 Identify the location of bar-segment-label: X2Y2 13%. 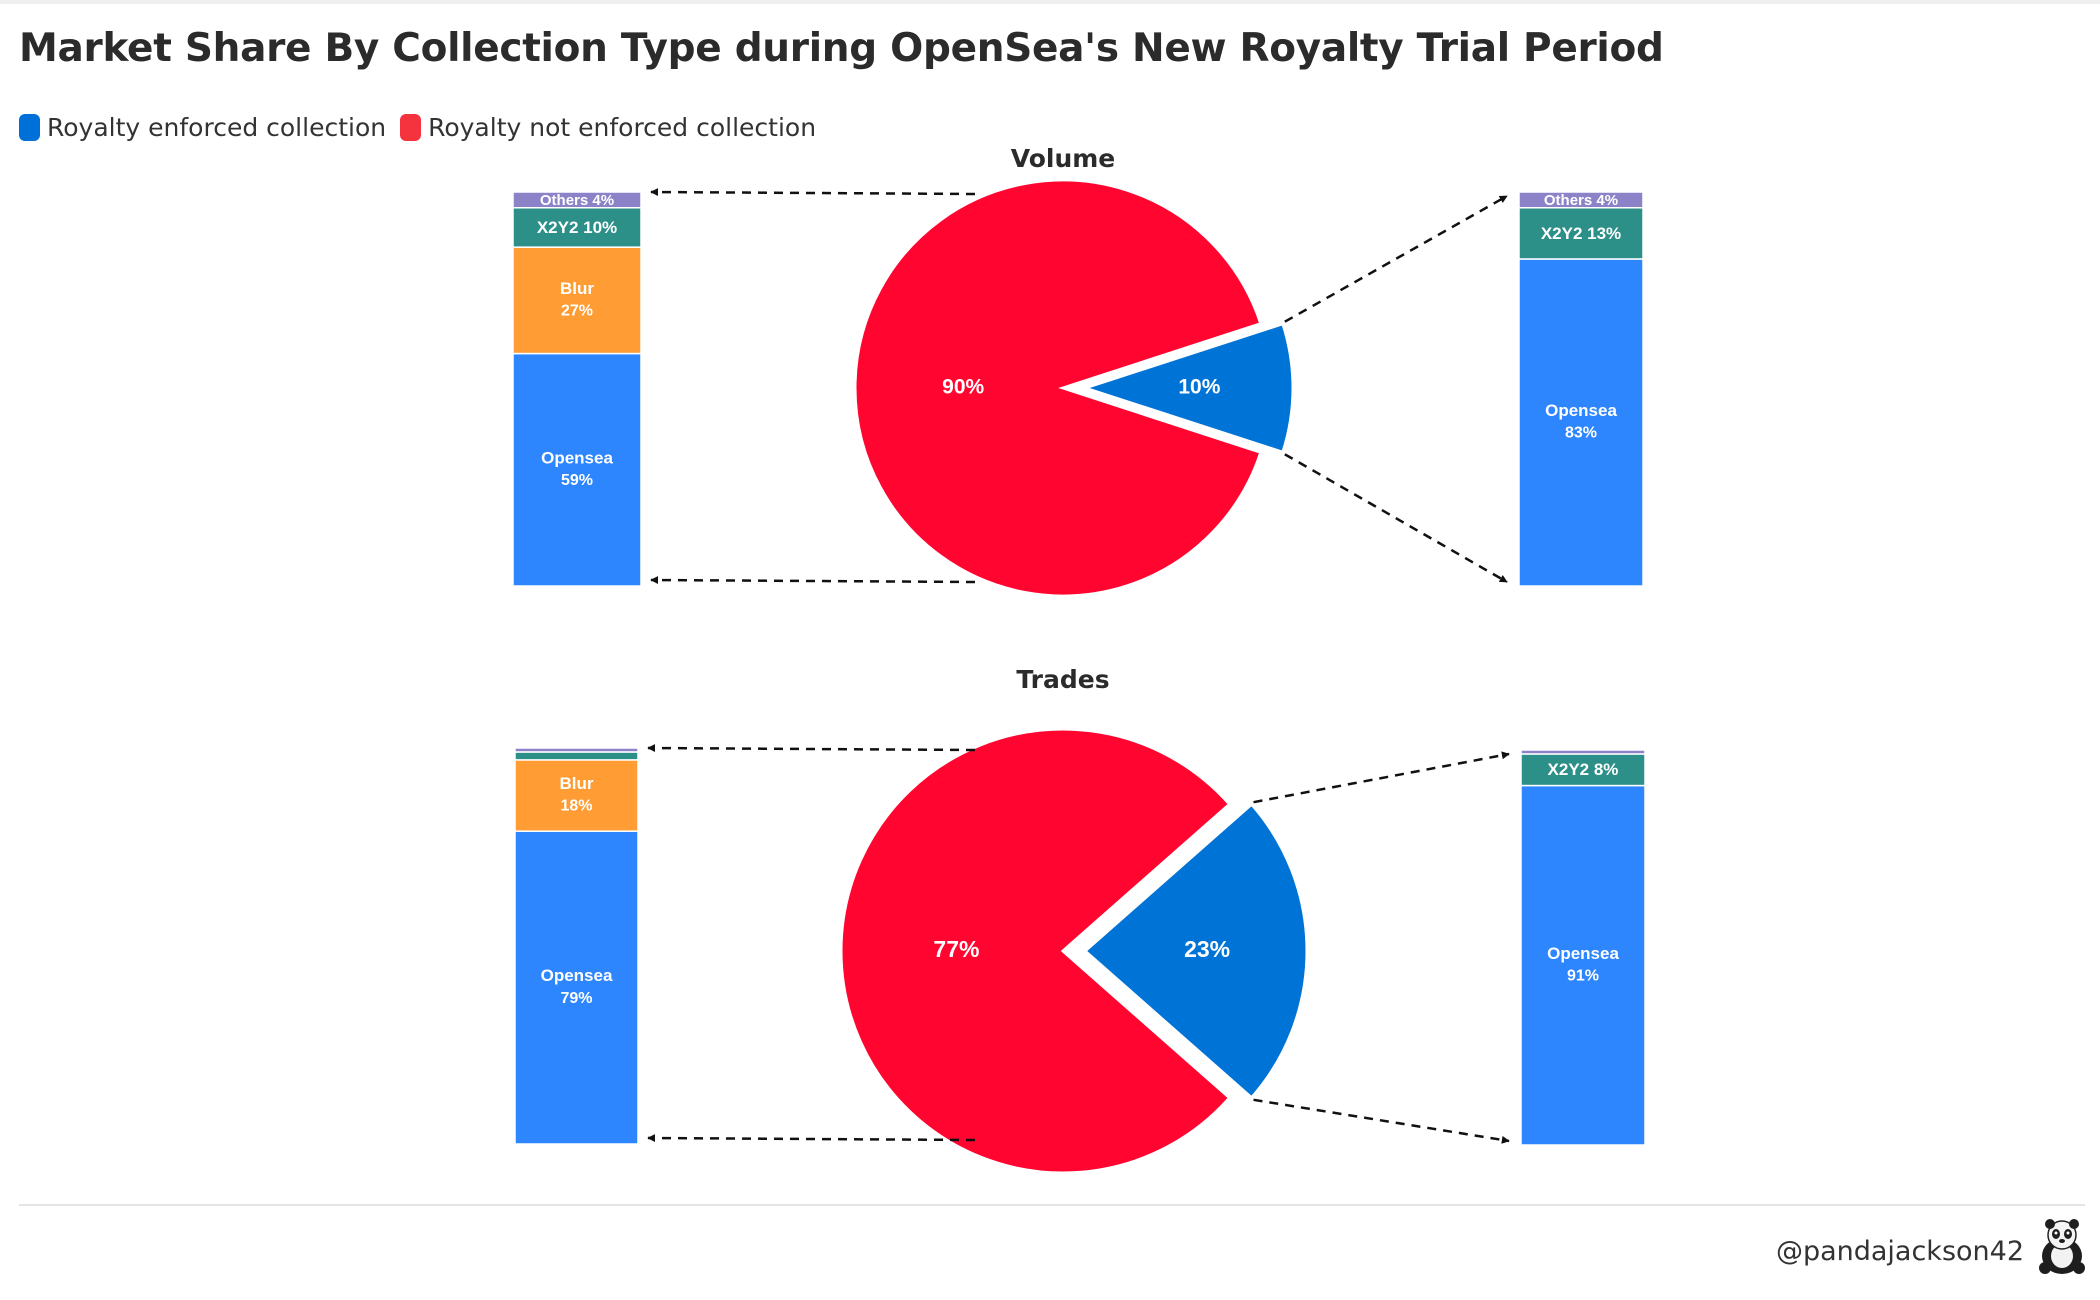
(1581, 233).